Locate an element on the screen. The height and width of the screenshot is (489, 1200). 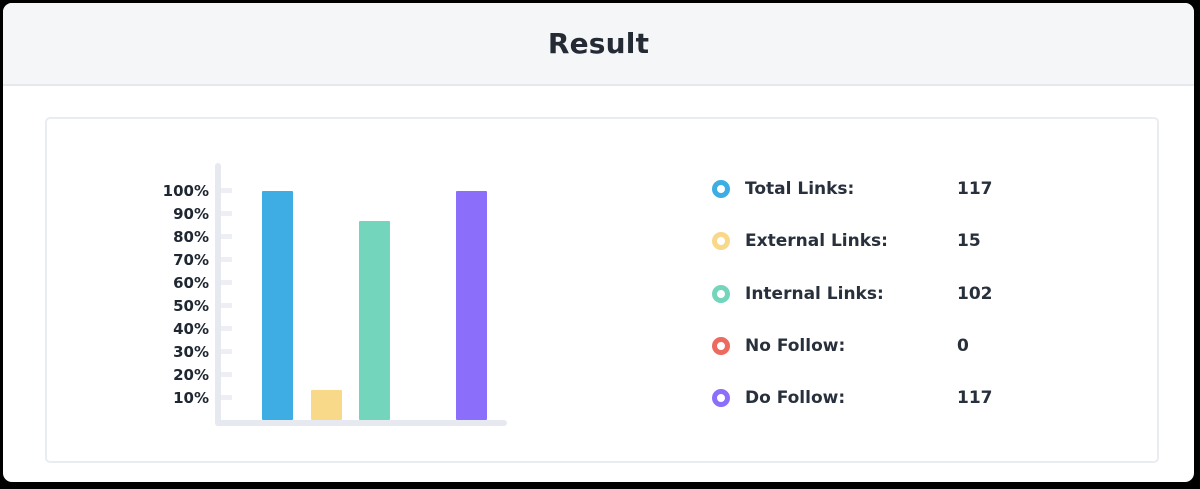
y-axis-tick-label: 40% is located at coordinates (191, 329).